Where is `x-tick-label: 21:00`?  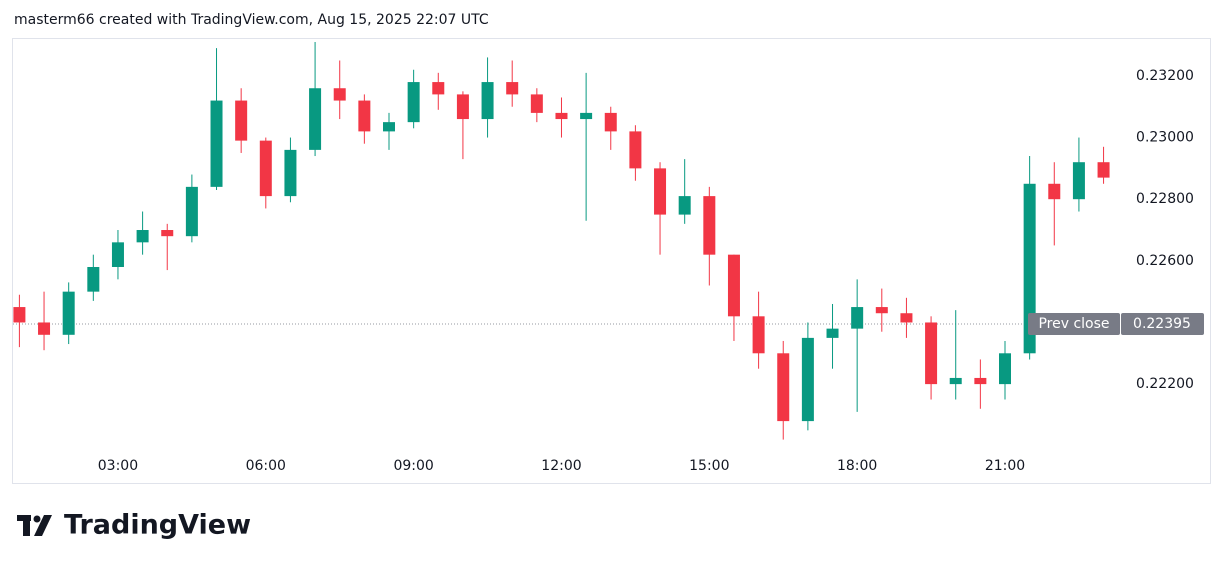
x-tick-label: 21:00 is located at coordinates (1005, 466).